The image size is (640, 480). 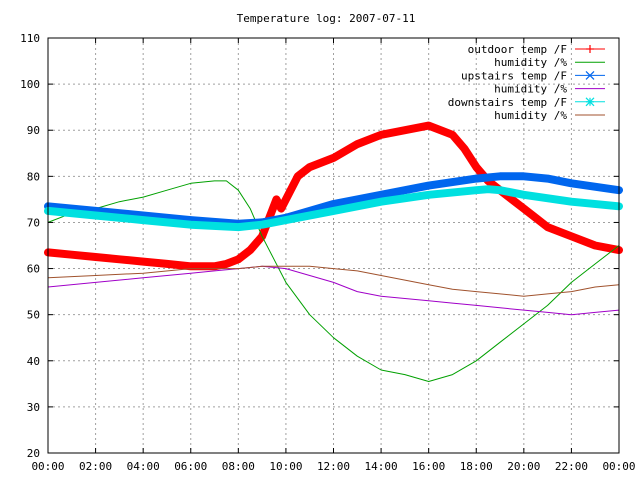 What do you see at coordinates (514, 75) in the screenshot?
I see `legend-label: upstairs temp /F` at bounding box center [514, 75].